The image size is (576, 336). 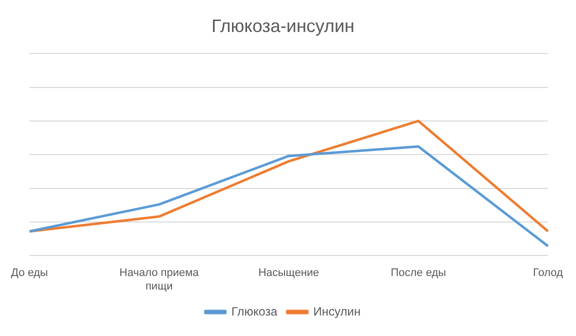 I want to click on chart-title: Глюкоза-инсулин, so click(x=283, y=26).